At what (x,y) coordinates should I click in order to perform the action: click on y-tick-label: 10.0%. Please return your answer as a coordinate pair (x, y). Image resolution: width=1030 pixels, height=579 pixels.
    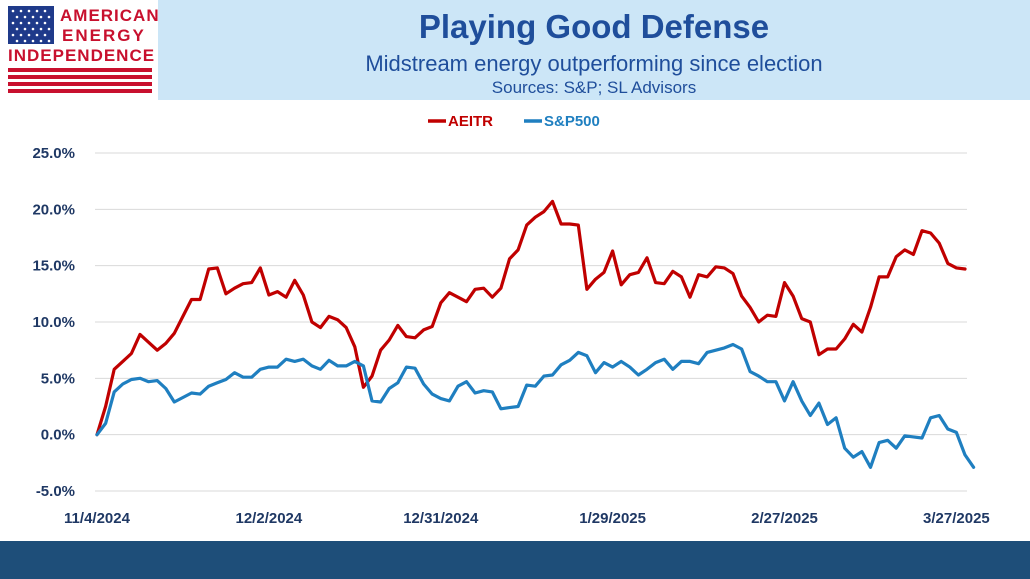
    Looking at the image, I should click on (53, 322).